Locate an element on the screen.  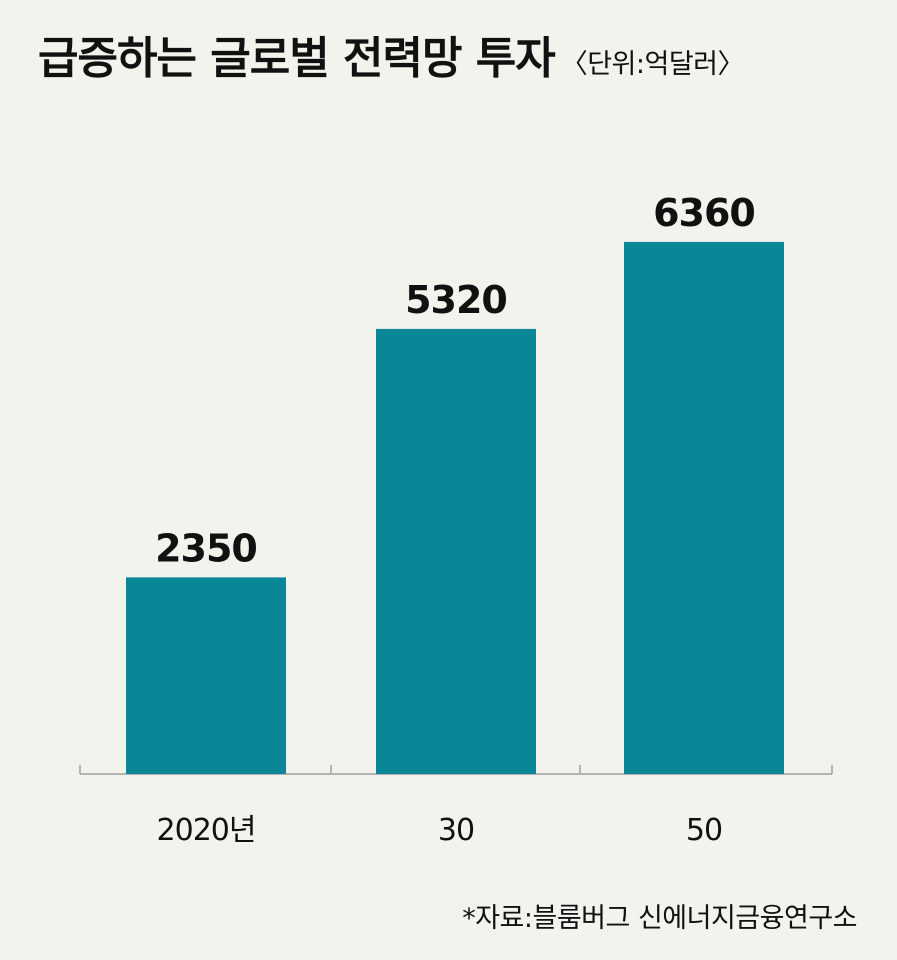
x-tick-label-2: 50 is located at coordinates (704, 830).